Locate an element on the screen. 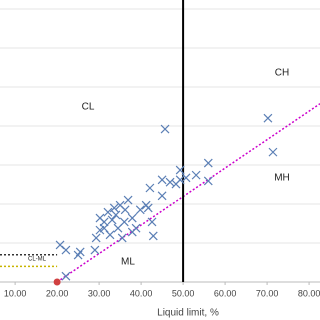 Image resolution: width=320 pixels, height=320 pixels. x-tick-label: 60.00 is located at coordinates (225, 293).